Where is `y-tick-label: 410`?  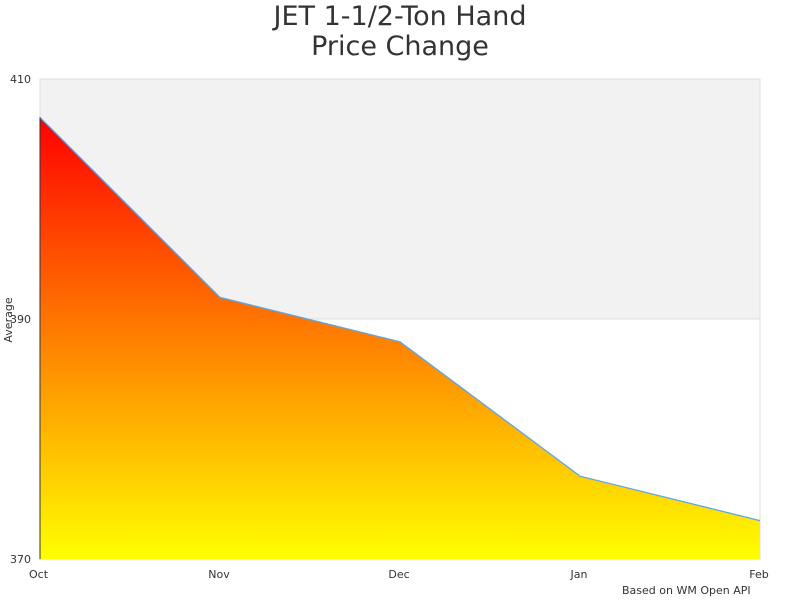 y-tick-label: 410 is located at coordinates (20, 79).